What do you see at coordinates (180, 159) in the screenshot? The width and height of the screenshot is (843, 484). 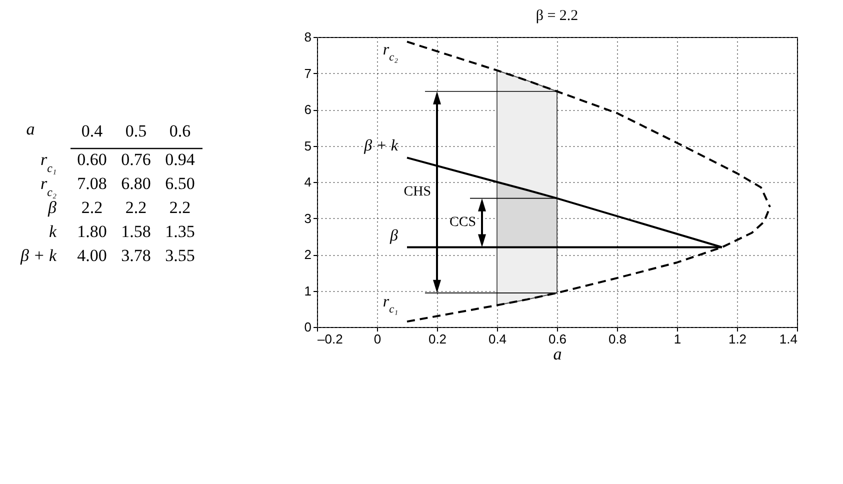 I see `data-label: 0.94` at bounding box center [180, 159].